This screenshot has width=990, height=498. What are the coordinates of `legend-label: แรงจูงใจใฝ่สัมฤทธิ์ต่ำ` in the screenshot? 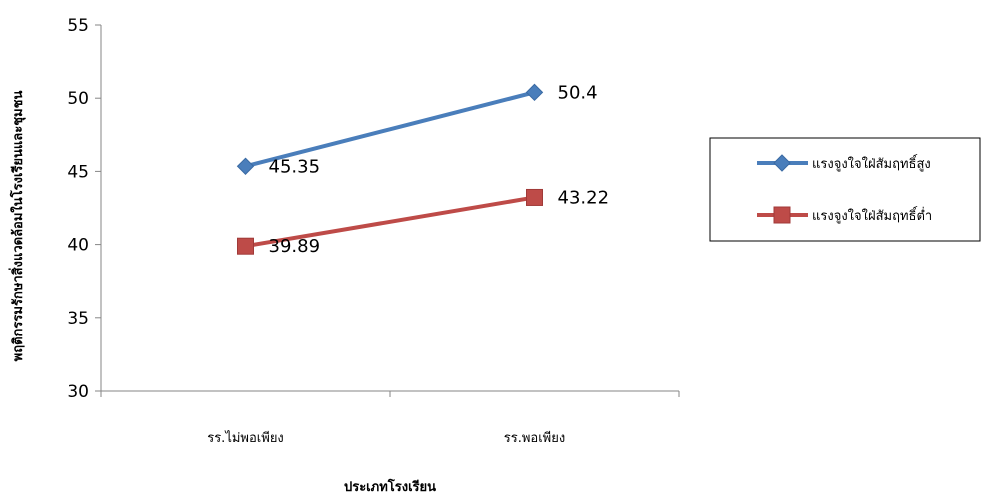 It's located at (872, 215).